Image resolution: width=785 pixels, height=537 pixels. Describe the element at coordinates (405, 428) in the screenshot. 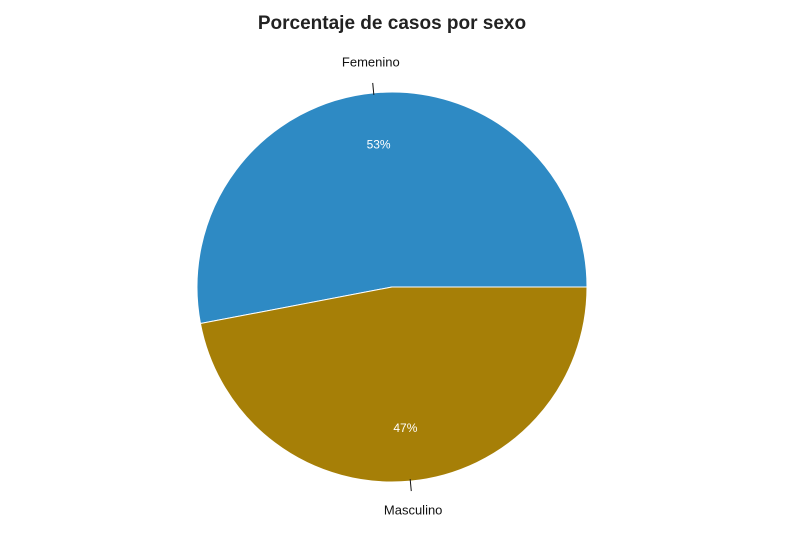

I see `slice-percent-masculino: 47%` at that location.